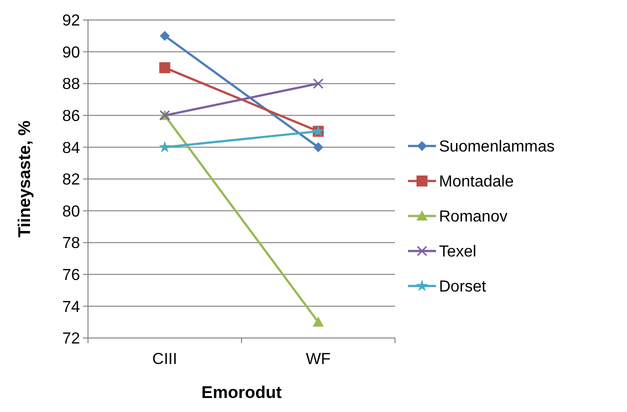 Image resolution: width=627 pixels, height=412 pixels. What do you see at coordinates (165, 359) in the screenshot?
I see `x-tick-label: CIII` at bounding box center [165, 359].